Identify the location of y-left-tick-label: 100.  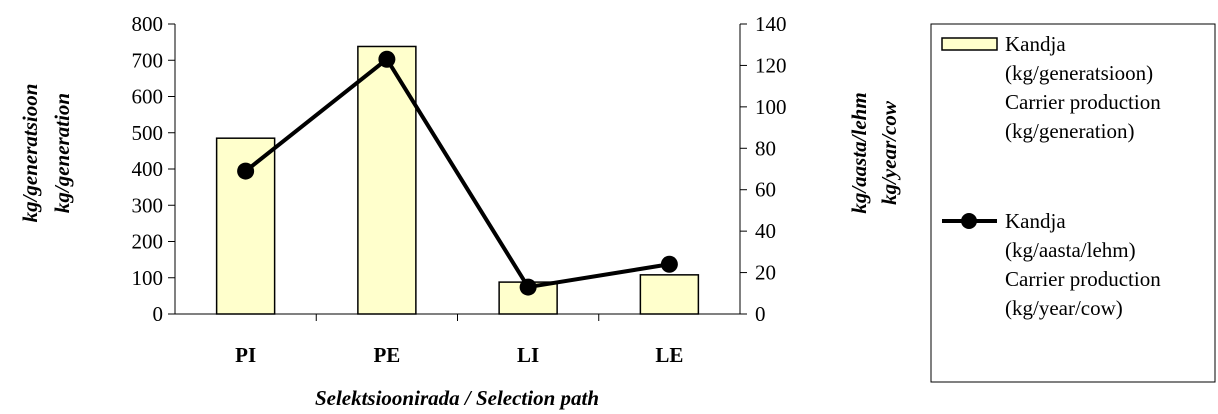
(148, 278).